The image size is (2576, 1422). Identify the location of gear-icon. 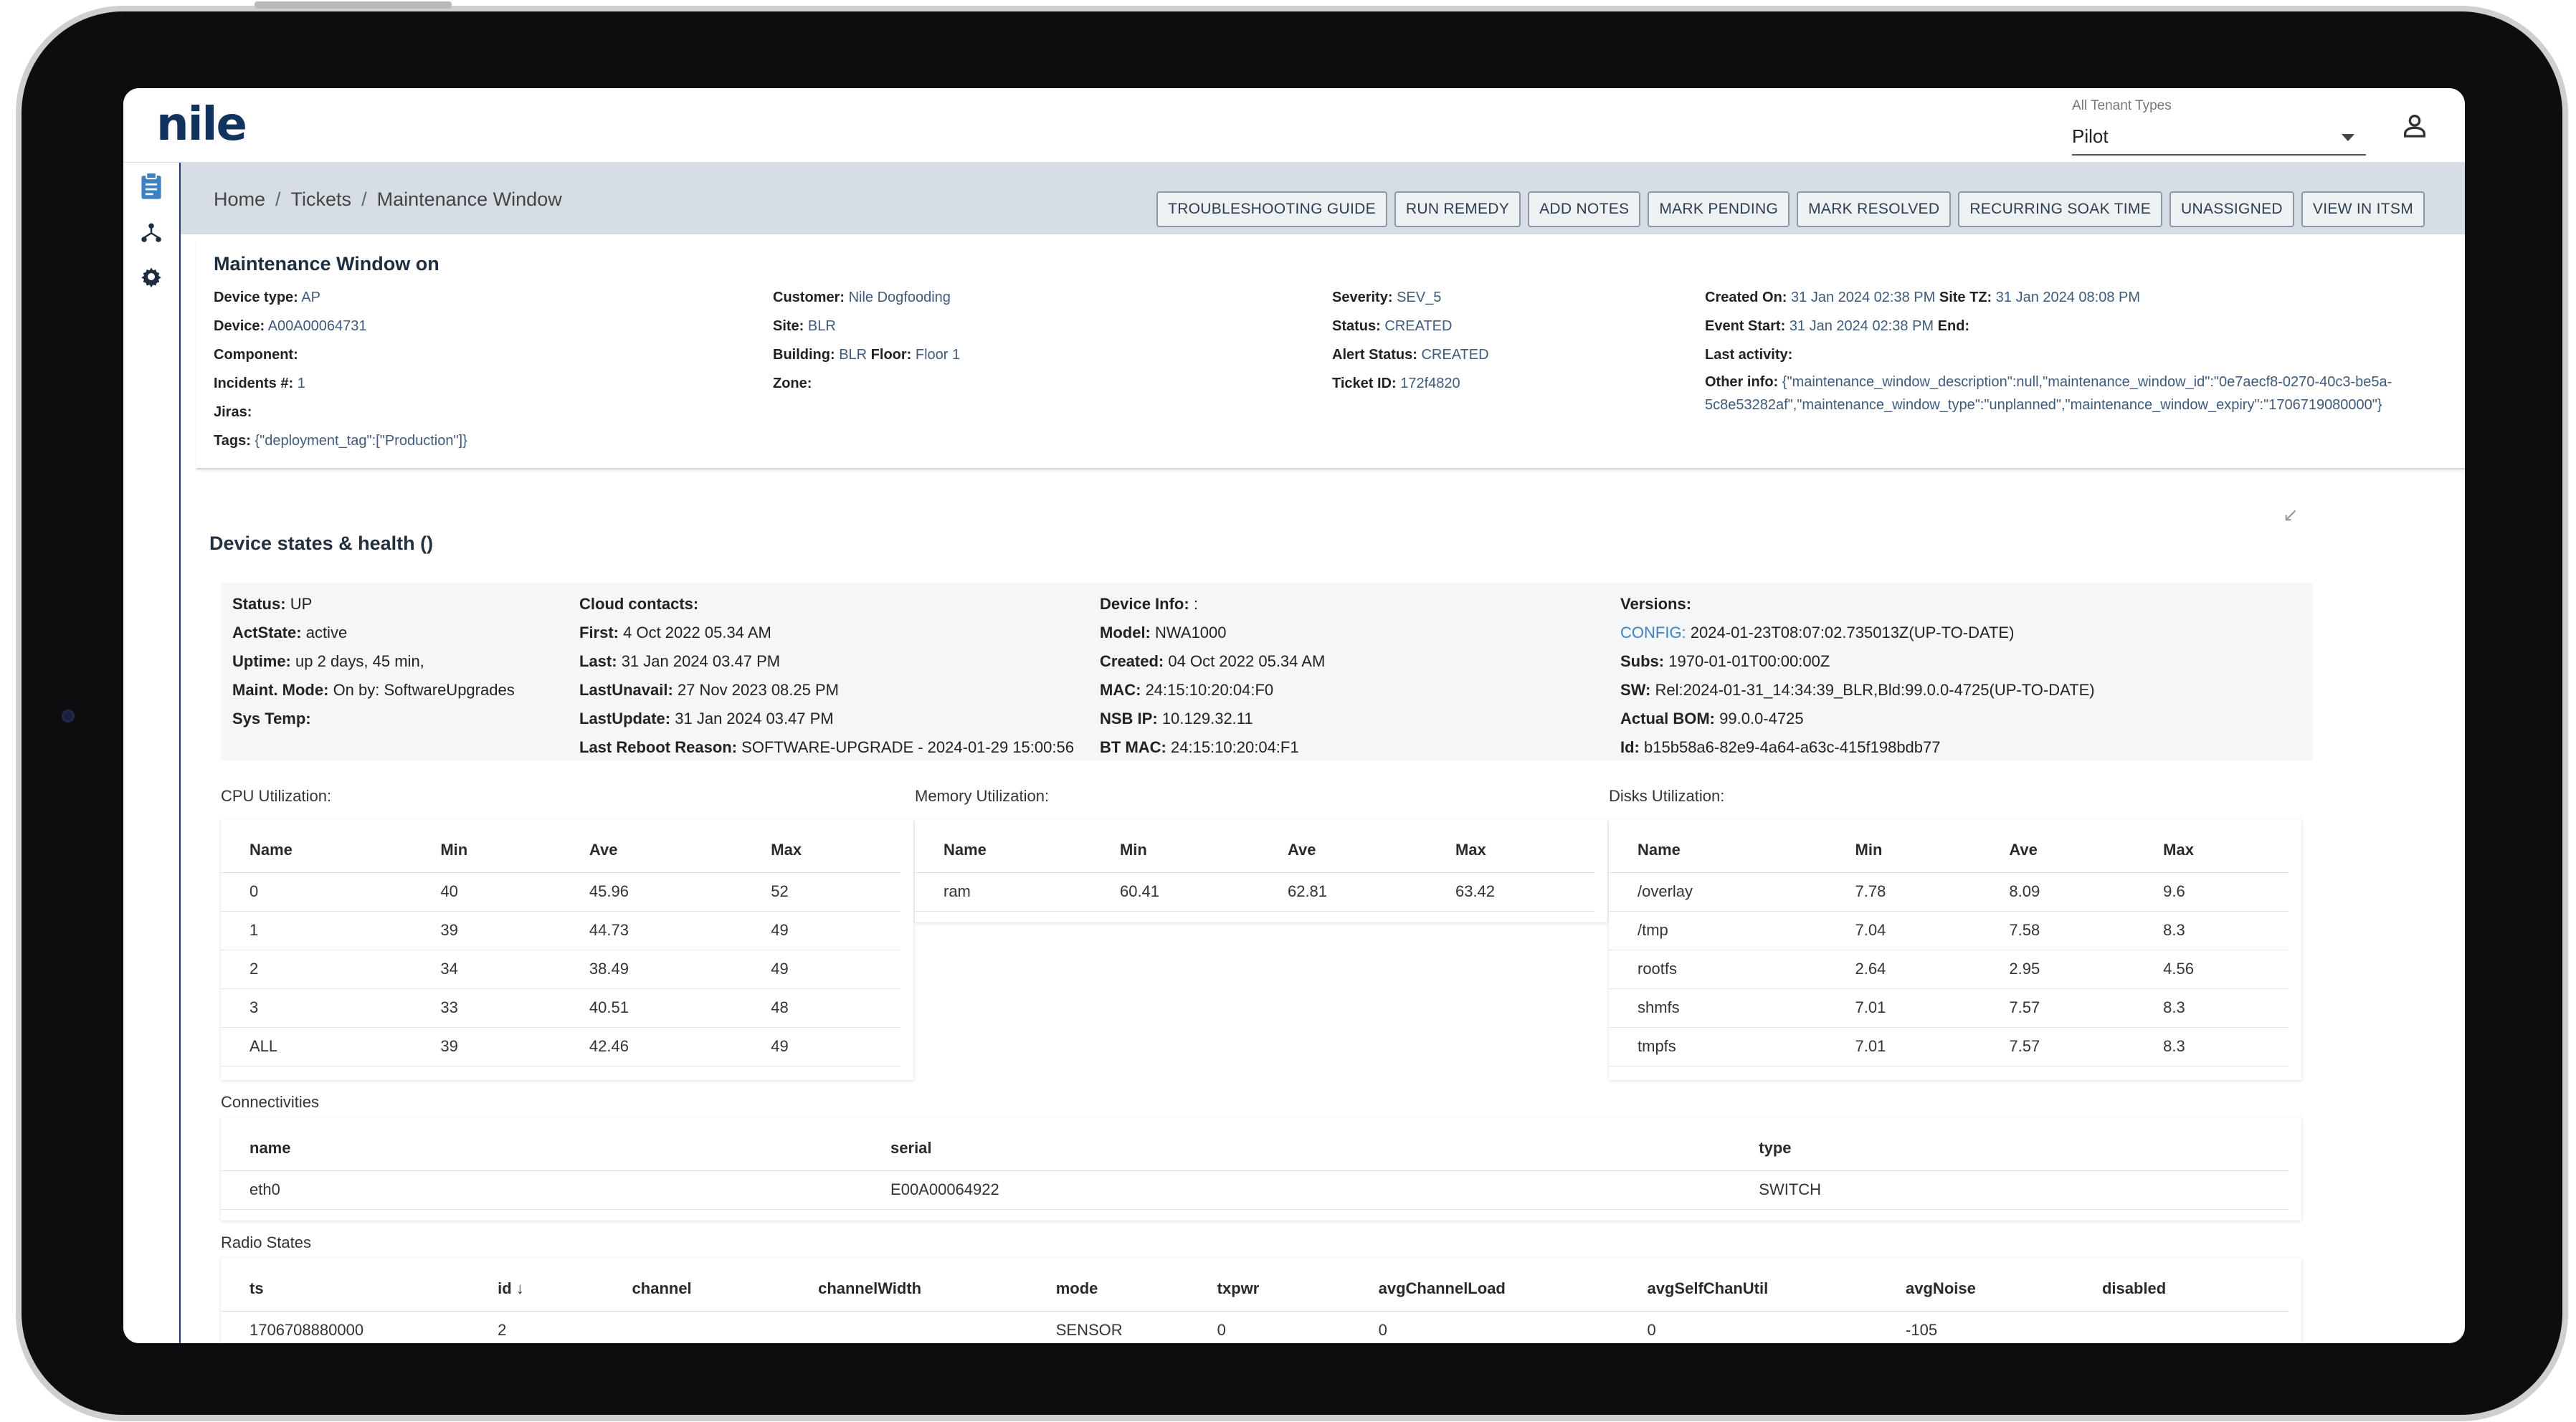
(151, 277).